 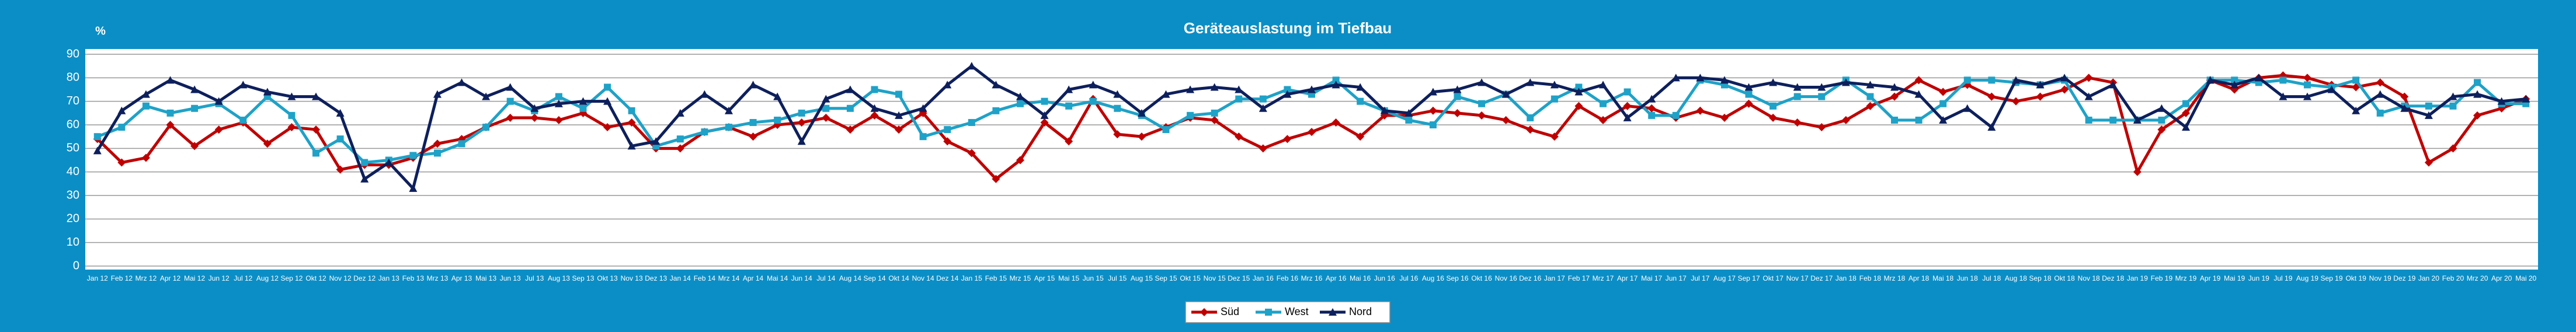 What do you see at coordinates (2428, 278) in the screenshot?
I see `x-tick-label: Jan 20` at bounding box center [2428, 278].